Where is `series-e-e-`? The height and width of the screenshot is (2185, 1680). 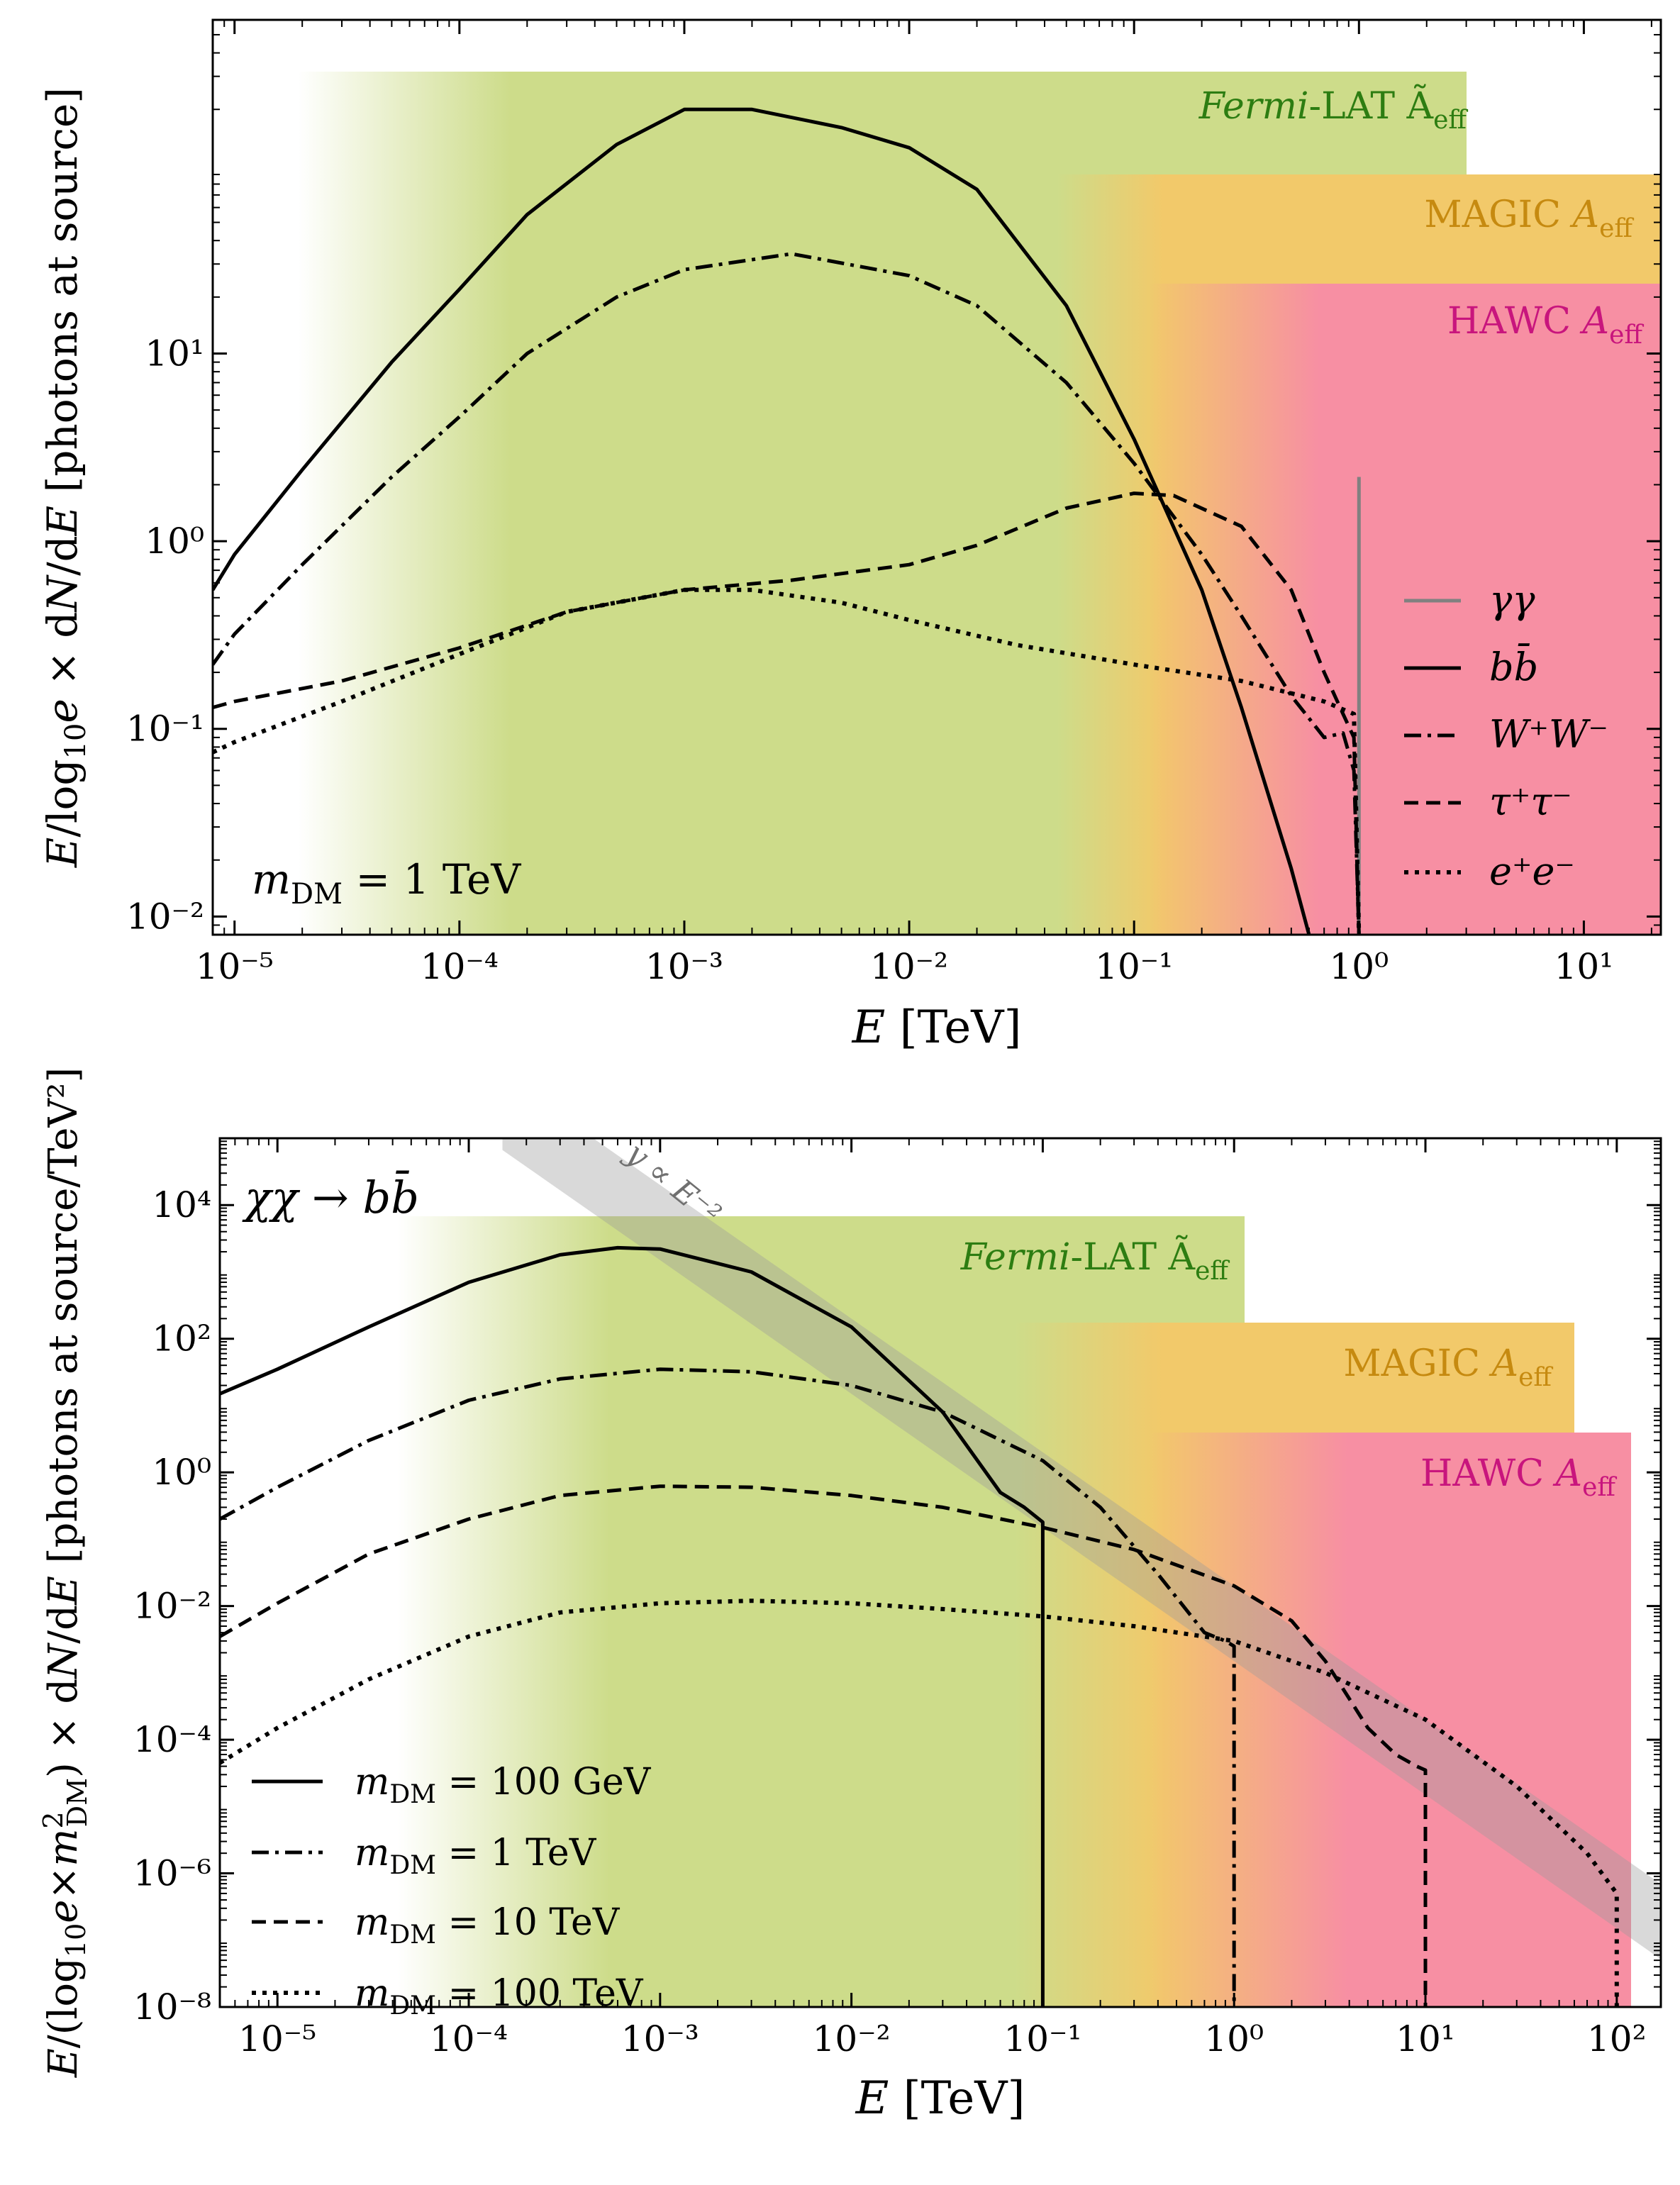
series-e-e- is located at coordinates (787, 761).